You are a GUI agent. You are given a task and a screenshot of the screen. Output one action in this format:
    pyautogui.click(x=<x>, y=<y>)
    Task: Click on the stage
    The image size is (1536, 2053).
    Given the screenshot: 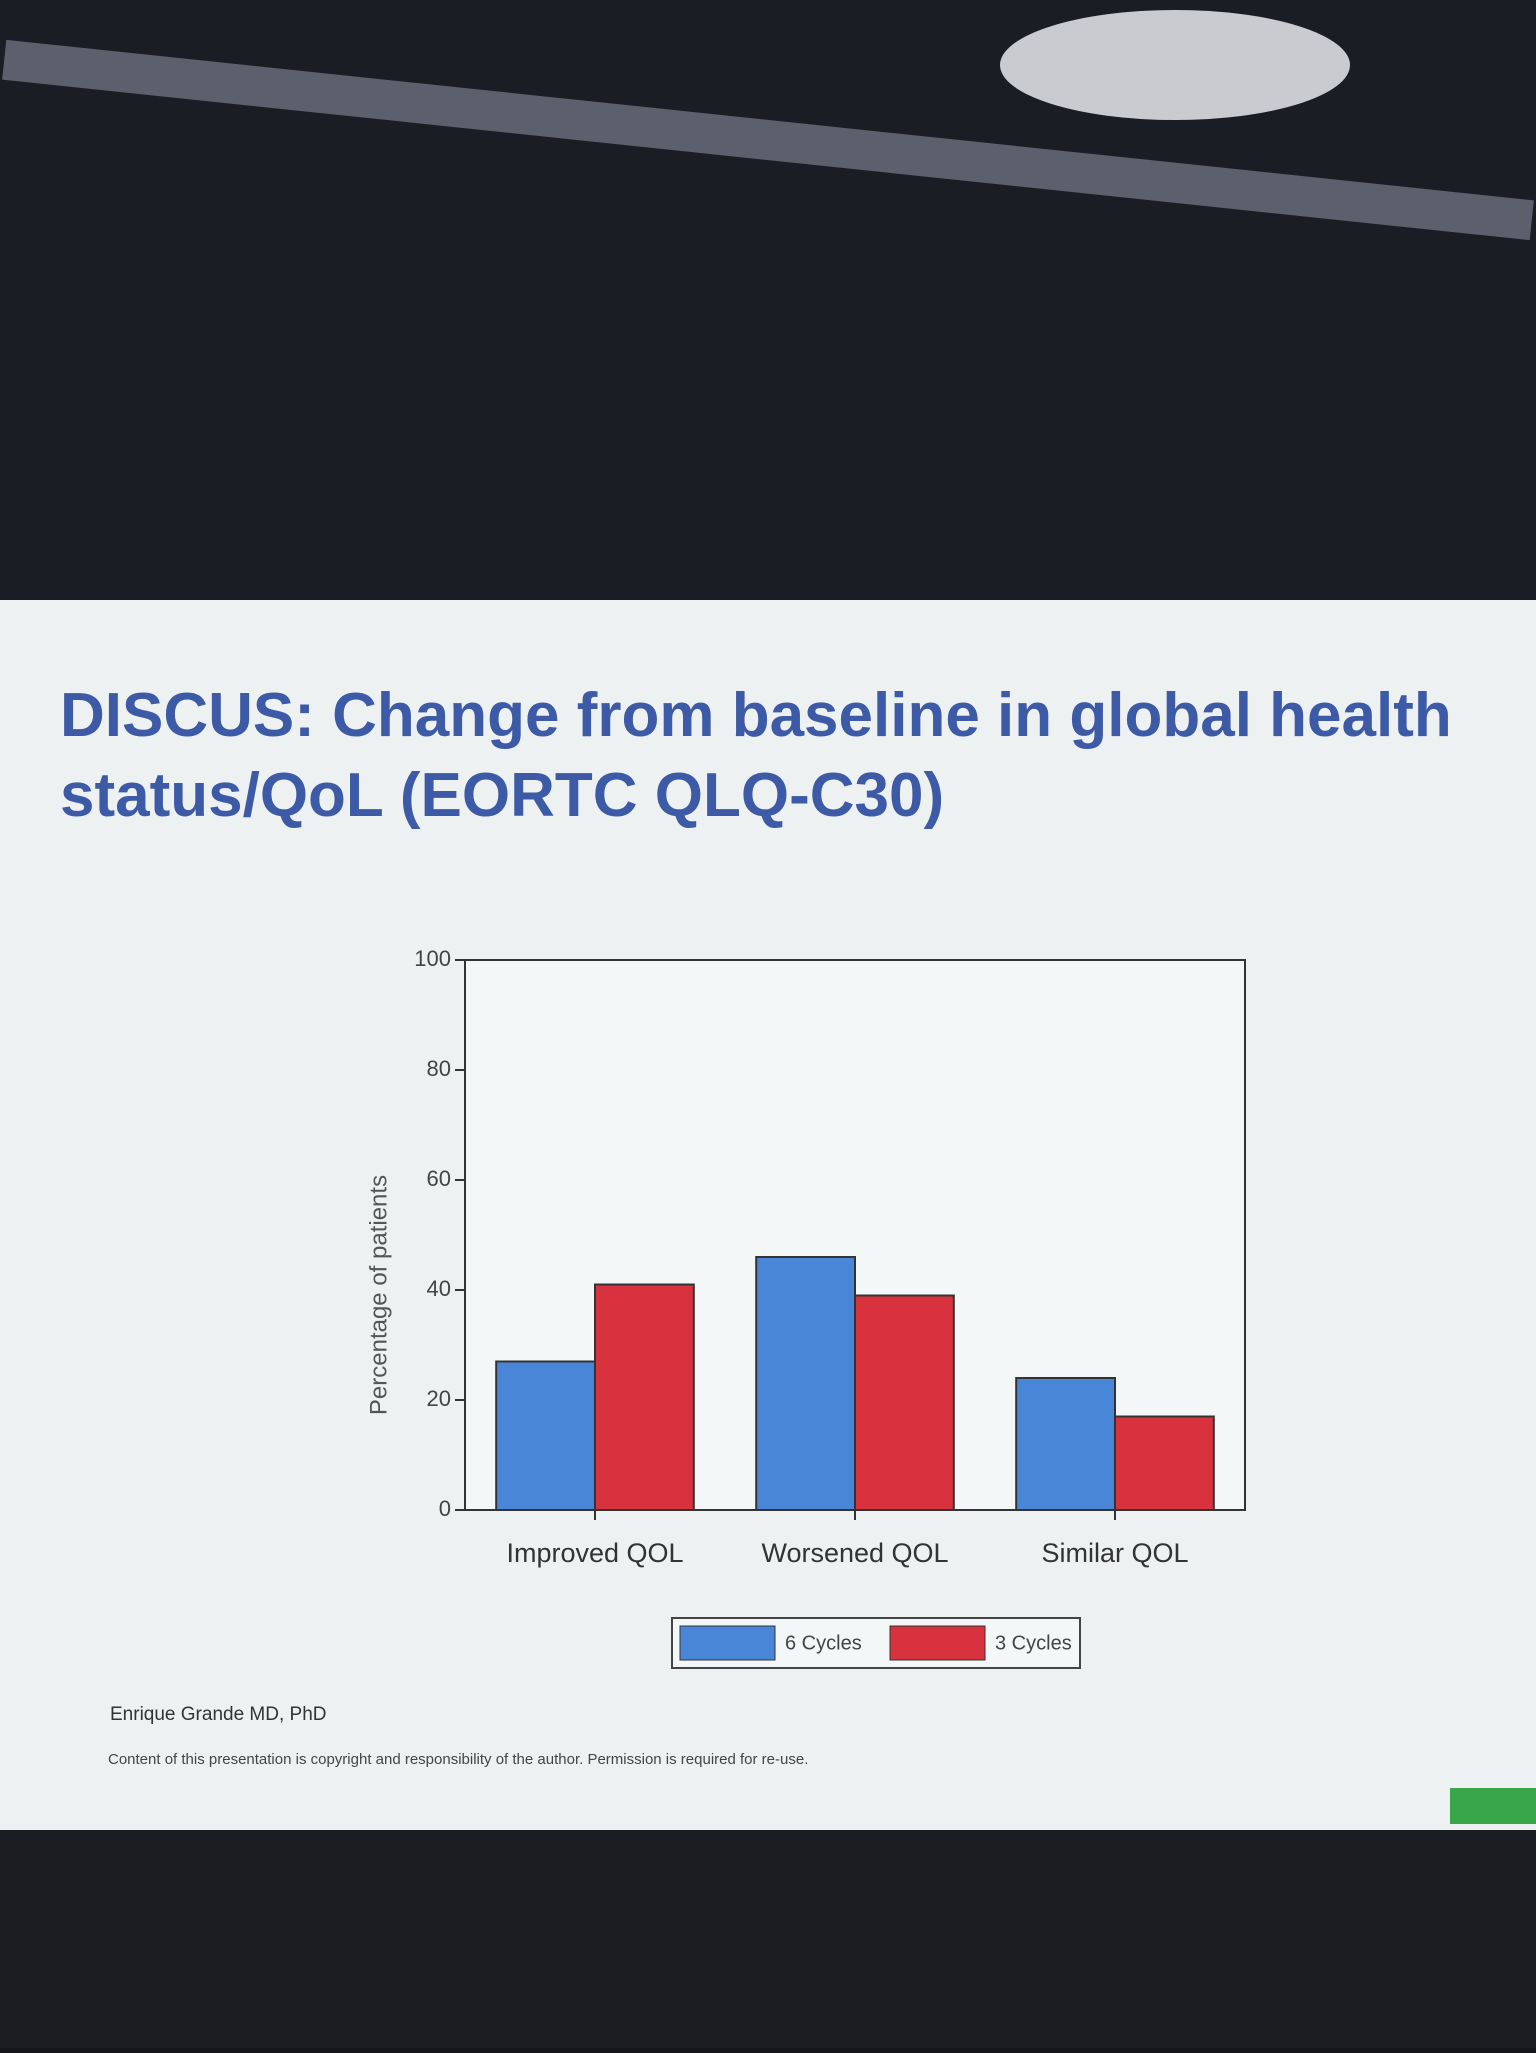 What is the action you would take?
    pyautogui.click(x=768, y=1939)
    